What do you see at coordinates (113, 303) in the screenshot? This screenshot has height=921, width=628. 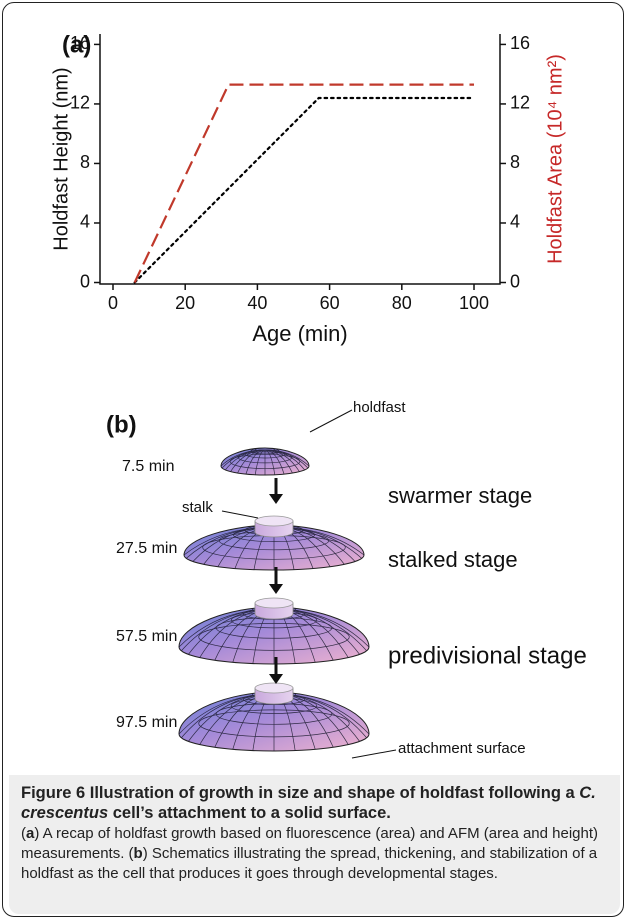 I see `x-tick-label: 0` at bounding box center [113, 303].